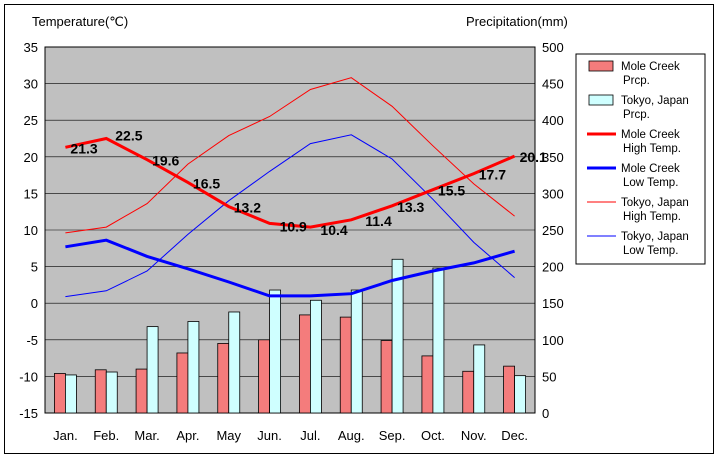 The image size is (720, 460). Describe the element at coordinates (31, 84) in the screenshot. I see `left-tick-label: 30` at that location.